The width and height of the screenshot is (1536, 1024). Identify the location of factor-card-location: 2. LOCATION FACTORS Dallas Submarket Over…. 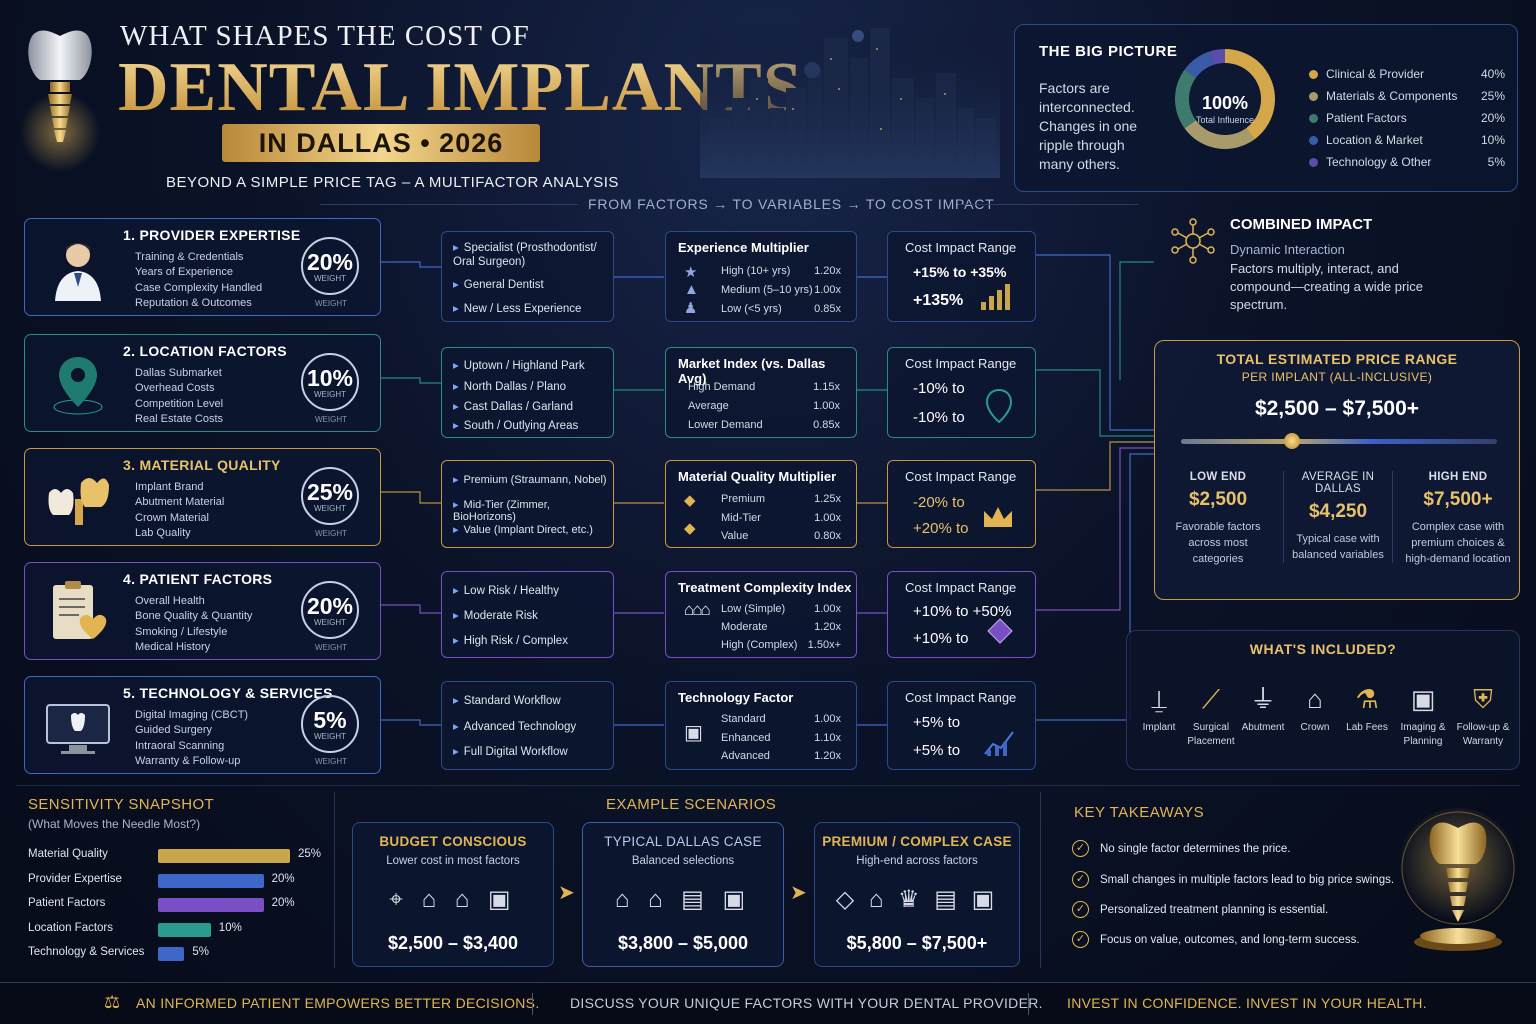
(202, 383).